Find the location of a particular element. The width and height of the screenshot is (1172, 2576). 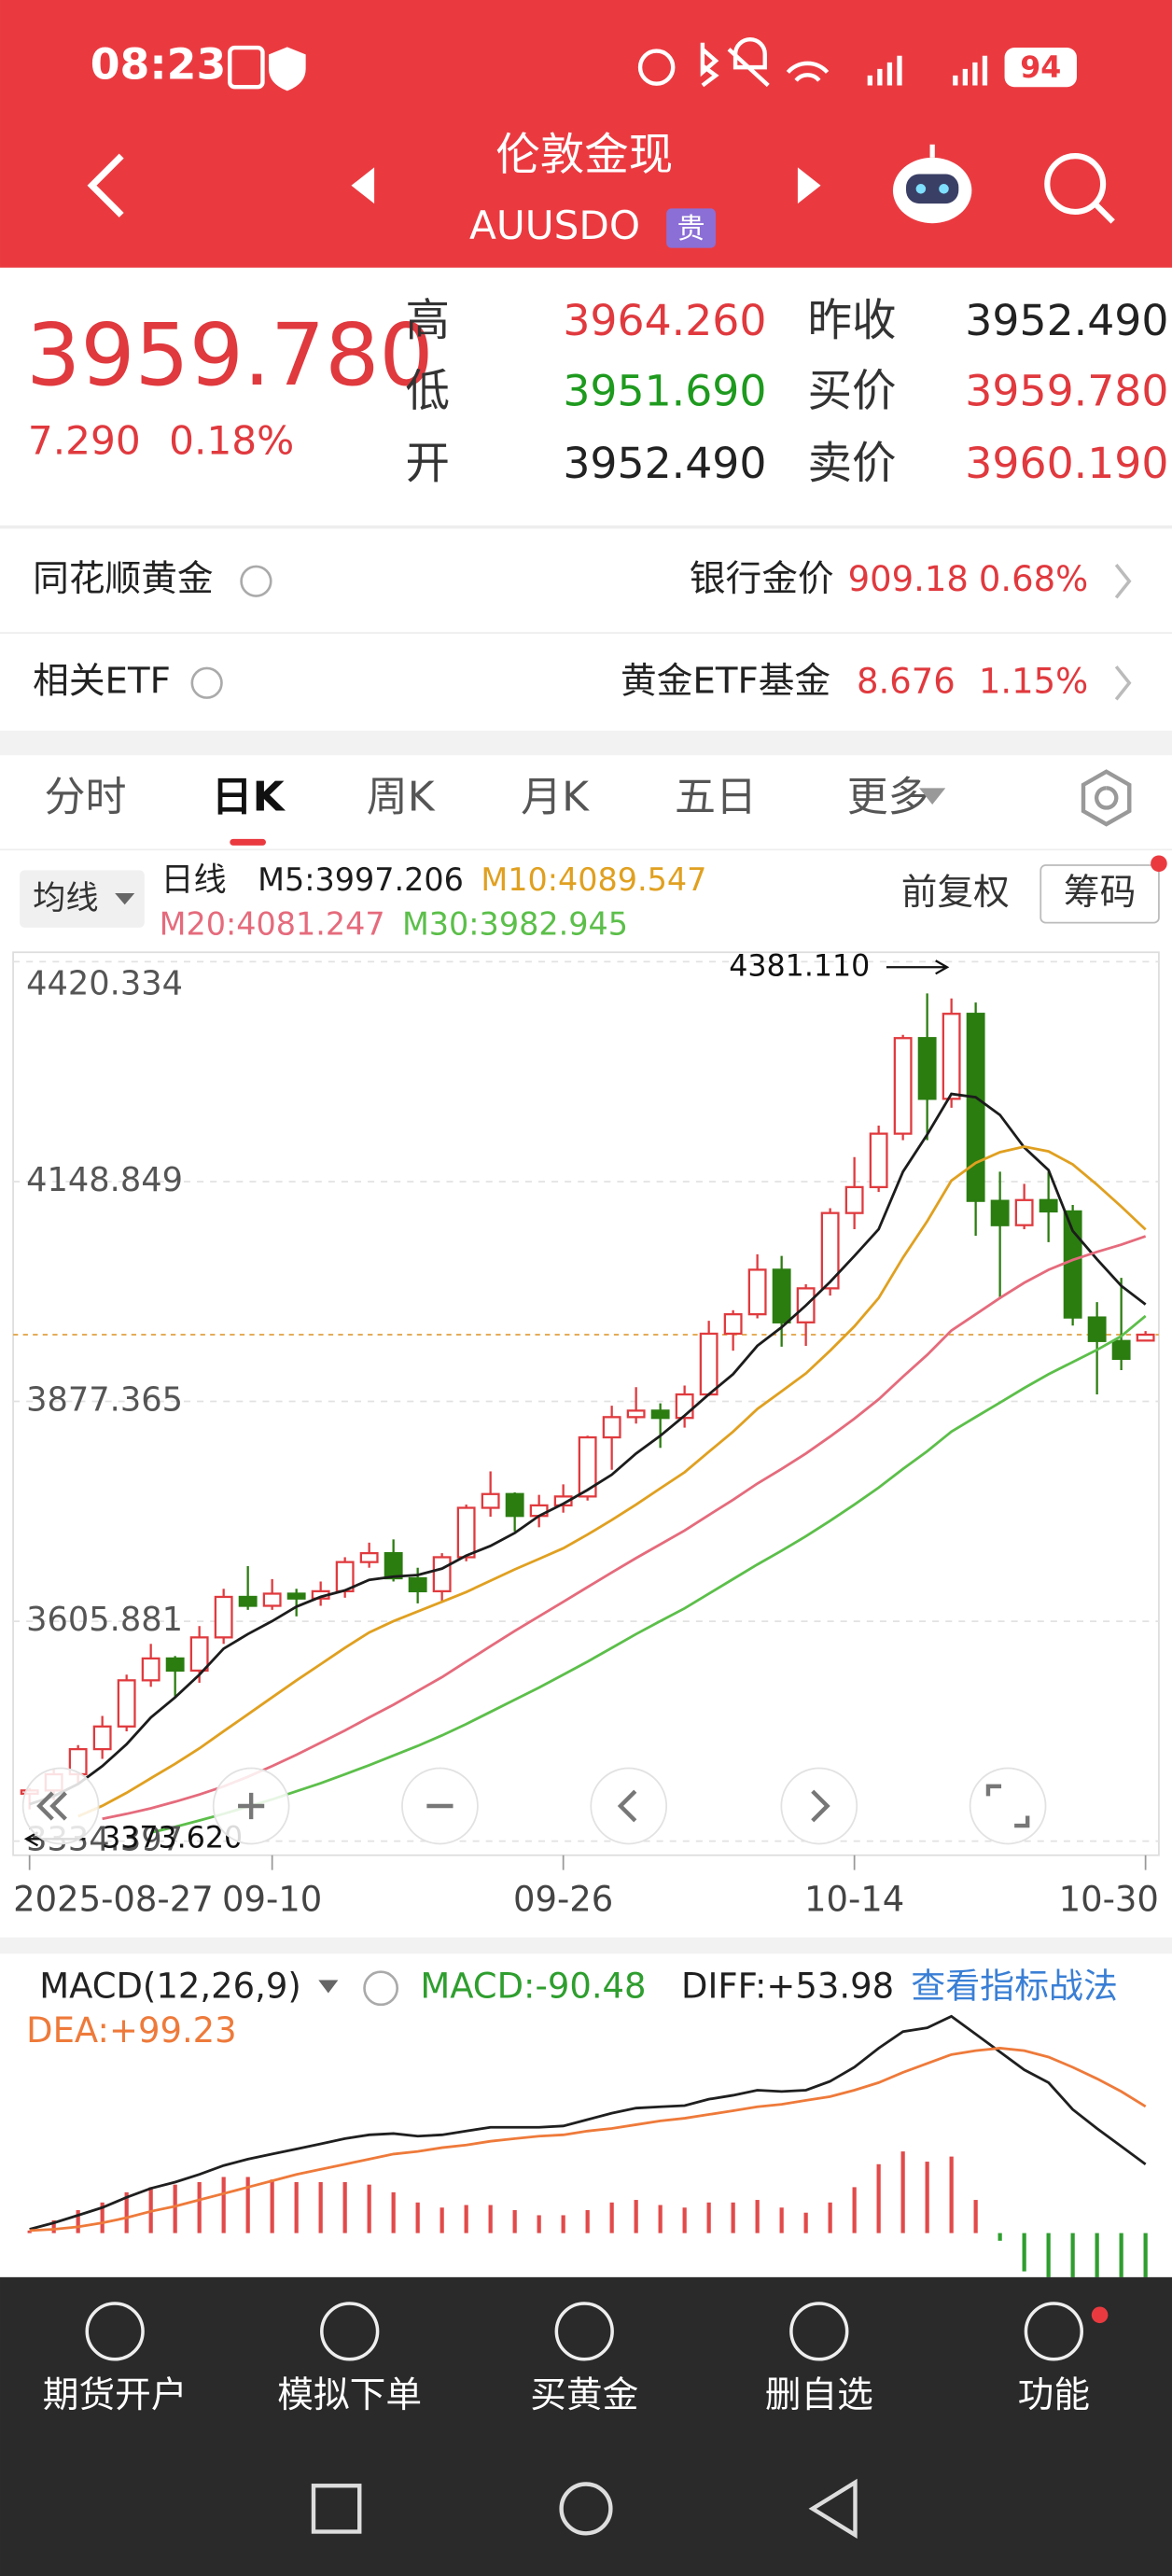

row-pct: 1.15% is located at coordinates (1033, 681).